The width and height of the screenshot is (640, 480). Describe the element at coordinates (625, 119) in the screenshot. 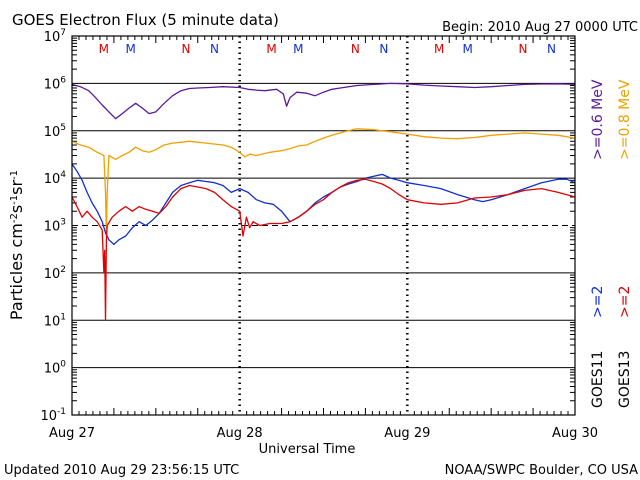

I see `right-legend-label: >=0.8 MeV` at that location.